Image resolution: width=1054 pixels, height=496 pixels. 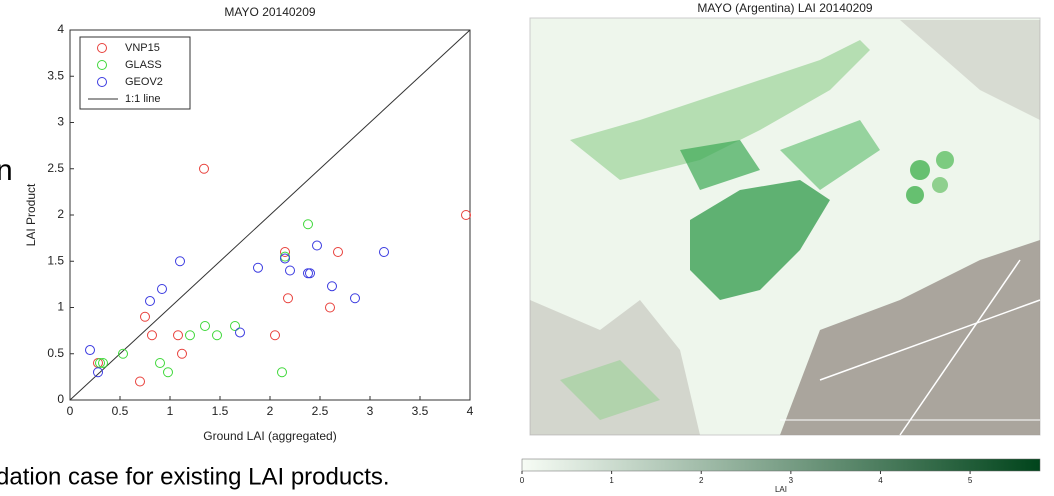 What do you see at coordinates (880, 480) in the screenshot?
I see `colorbar-tick-label: 4` at bounding box center [880, 480].